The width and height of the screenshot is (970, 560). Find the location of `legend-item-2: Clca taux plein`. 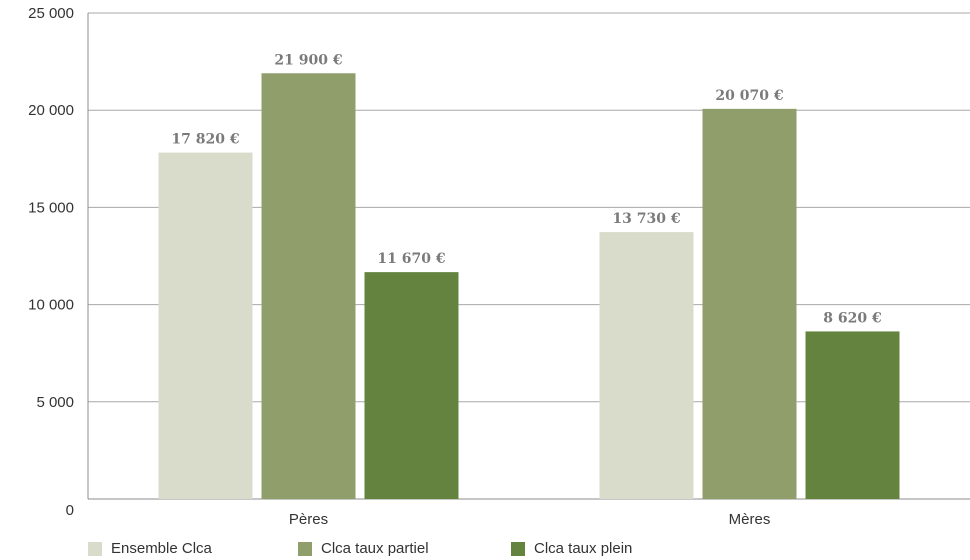

legend-item-2: Clca taux plein is located at coordinates (571, 548).